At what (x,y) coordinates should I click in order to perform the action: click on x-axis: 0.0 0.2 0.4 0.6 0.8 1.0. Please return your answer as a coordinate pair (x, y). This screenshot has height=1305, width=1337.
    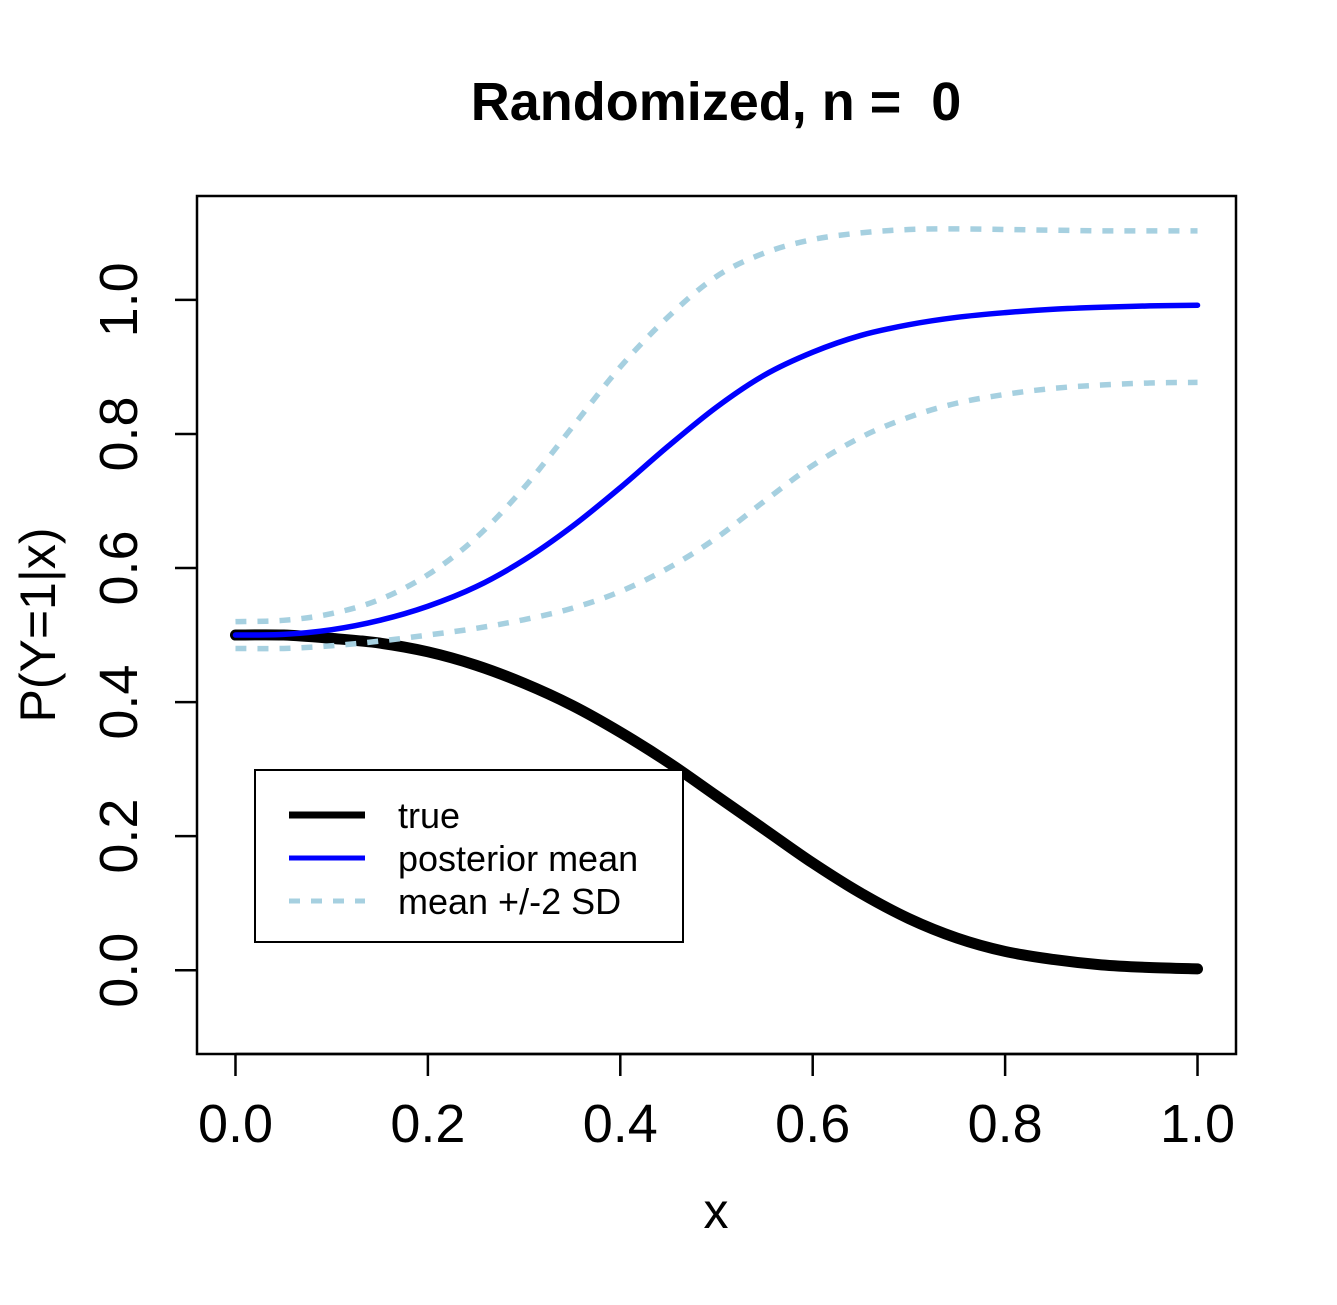
    Looking at the image, I should click on (716, 1103).